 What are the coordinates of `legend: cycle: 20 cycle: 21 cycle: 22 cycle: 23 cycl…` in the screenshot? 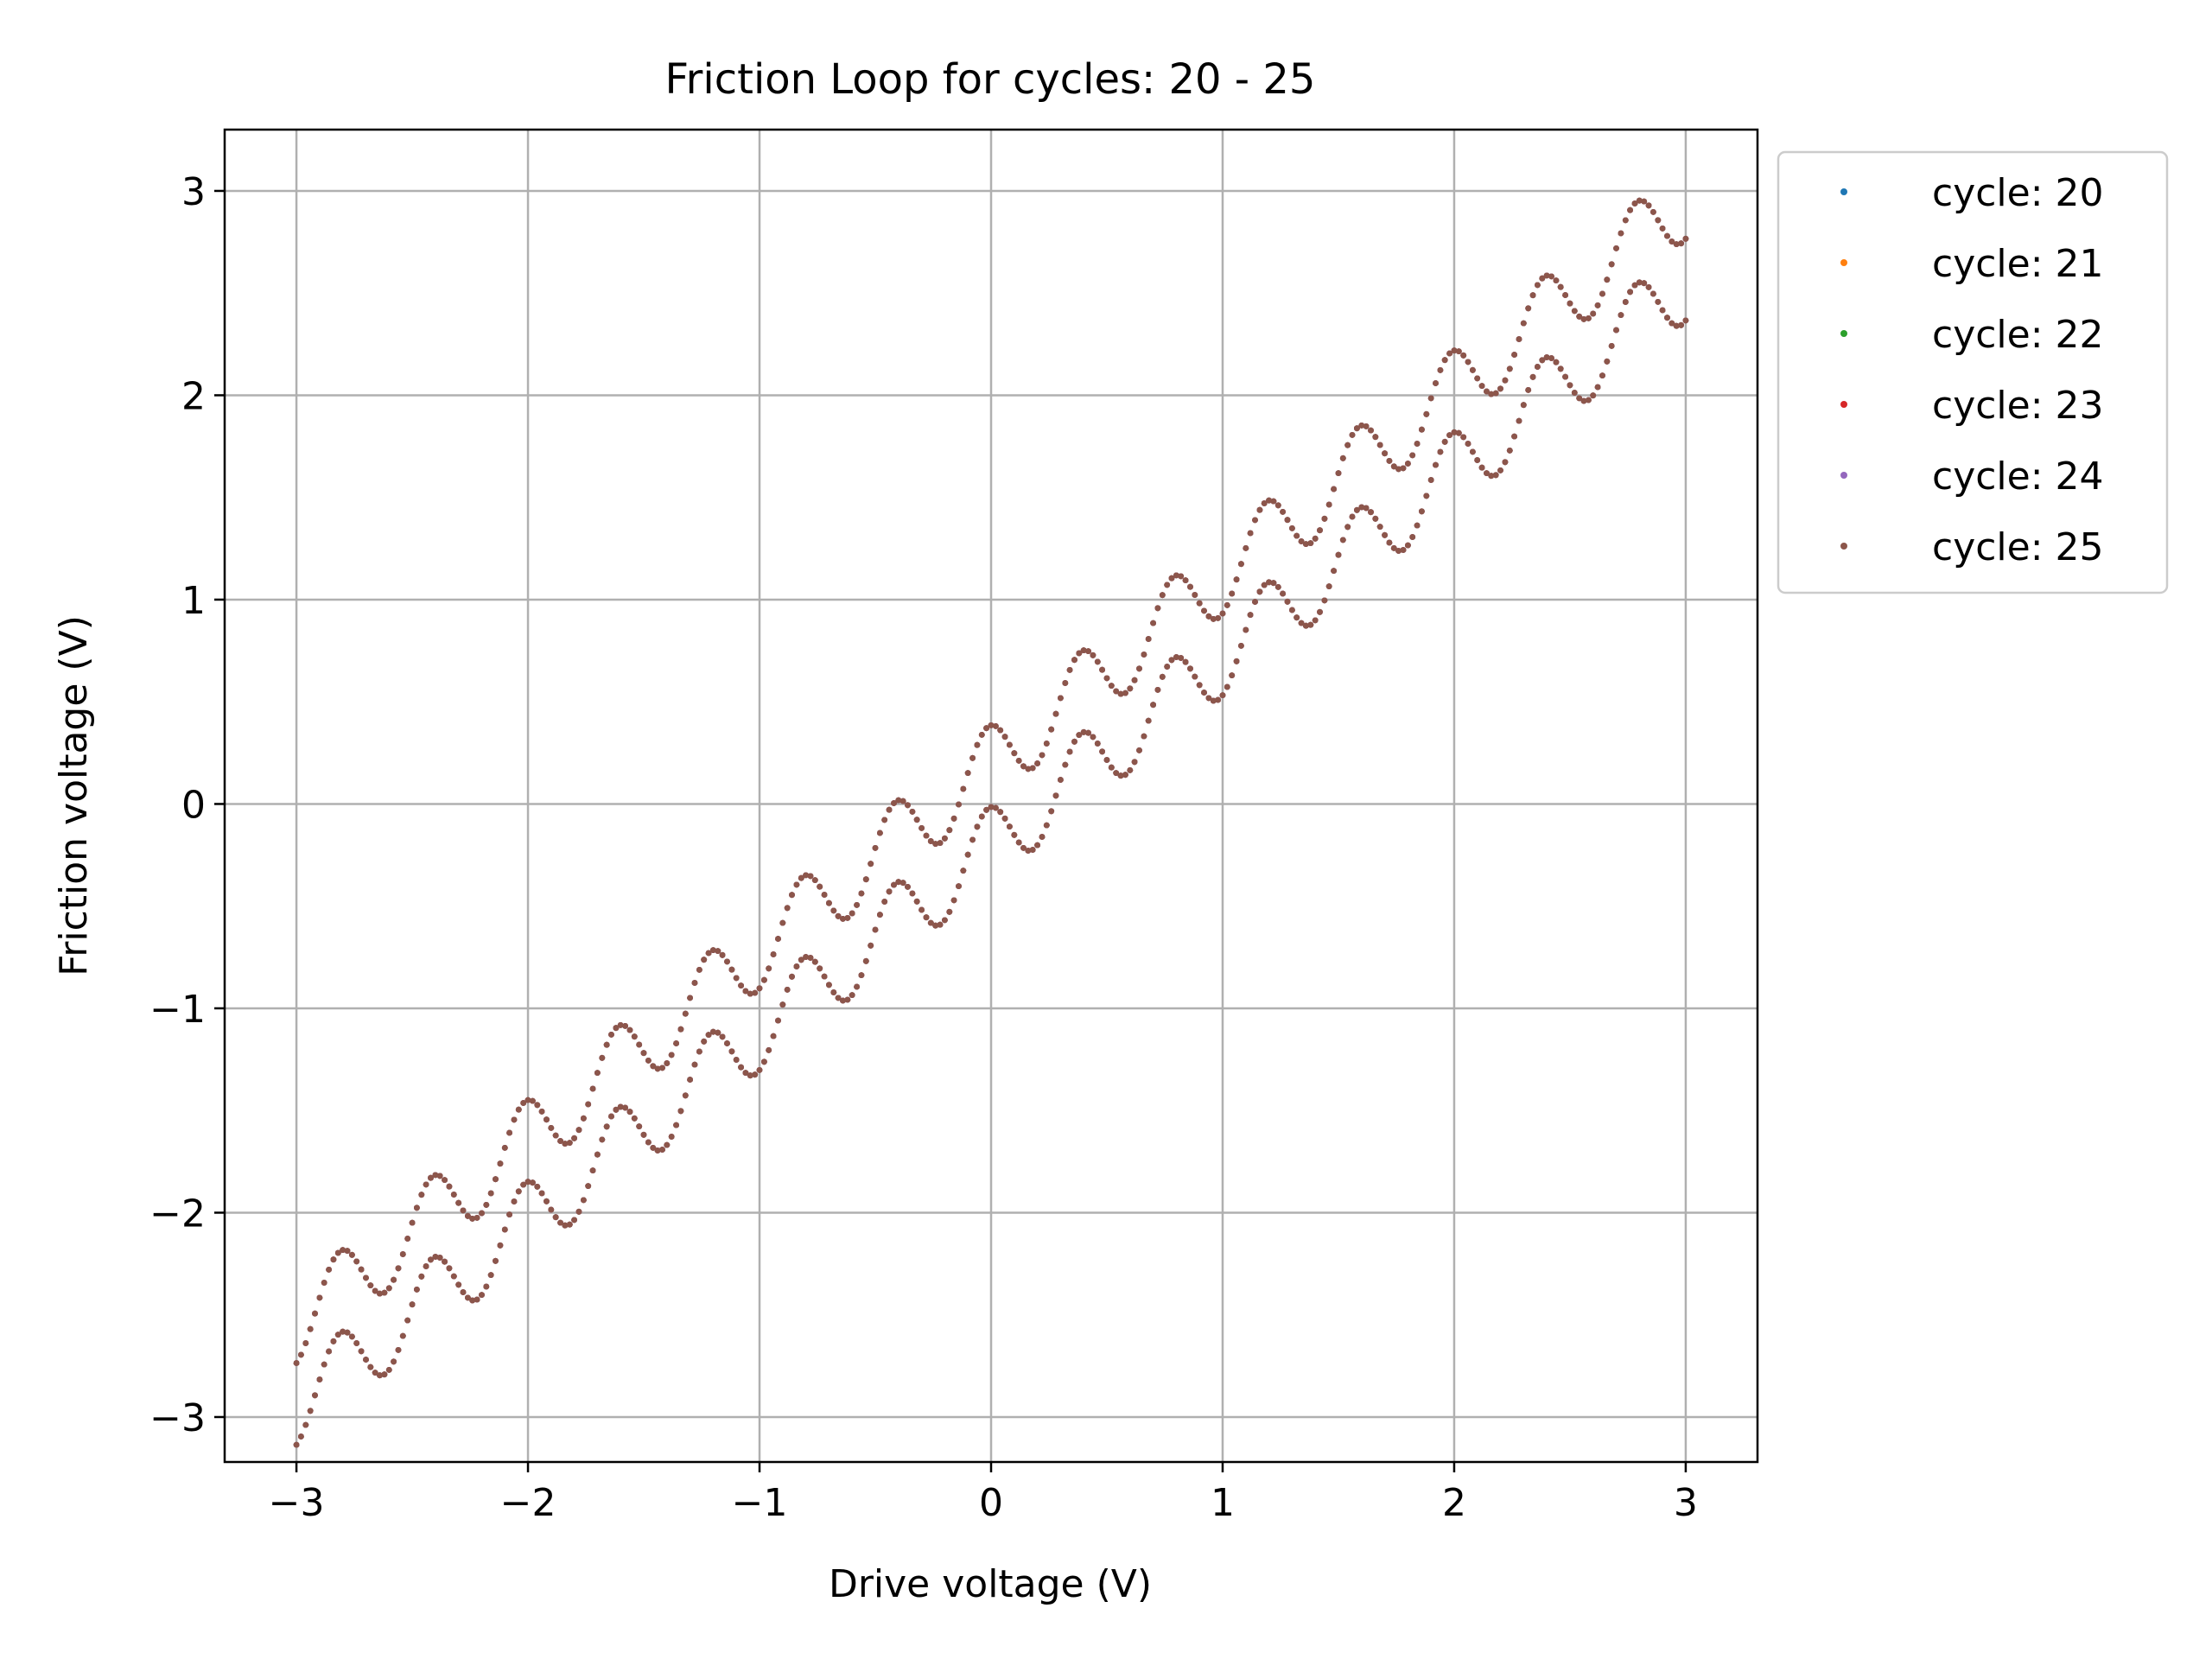 It's located at (1973, 372).